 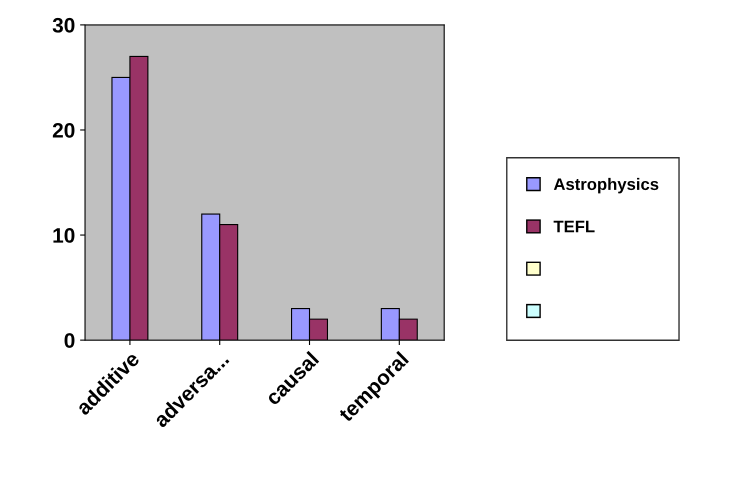 I want to click on legend-label: TEFL, so click(x=574, y=226).